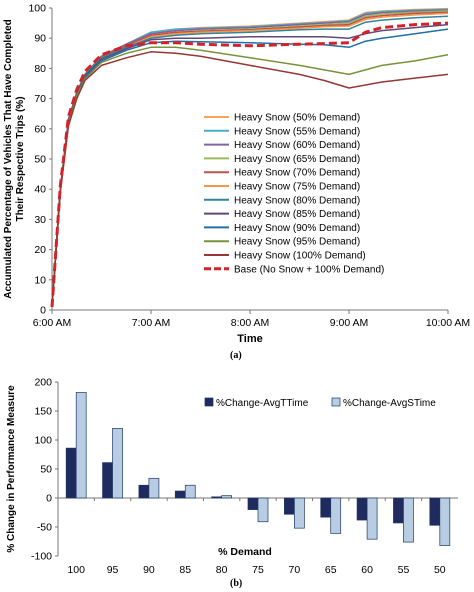  What do you see at coordinates (297, 173) in the screenshot?
I see `legend-label-5: Heavy Snow (70% Demand)` at bounding box center [297, 173].